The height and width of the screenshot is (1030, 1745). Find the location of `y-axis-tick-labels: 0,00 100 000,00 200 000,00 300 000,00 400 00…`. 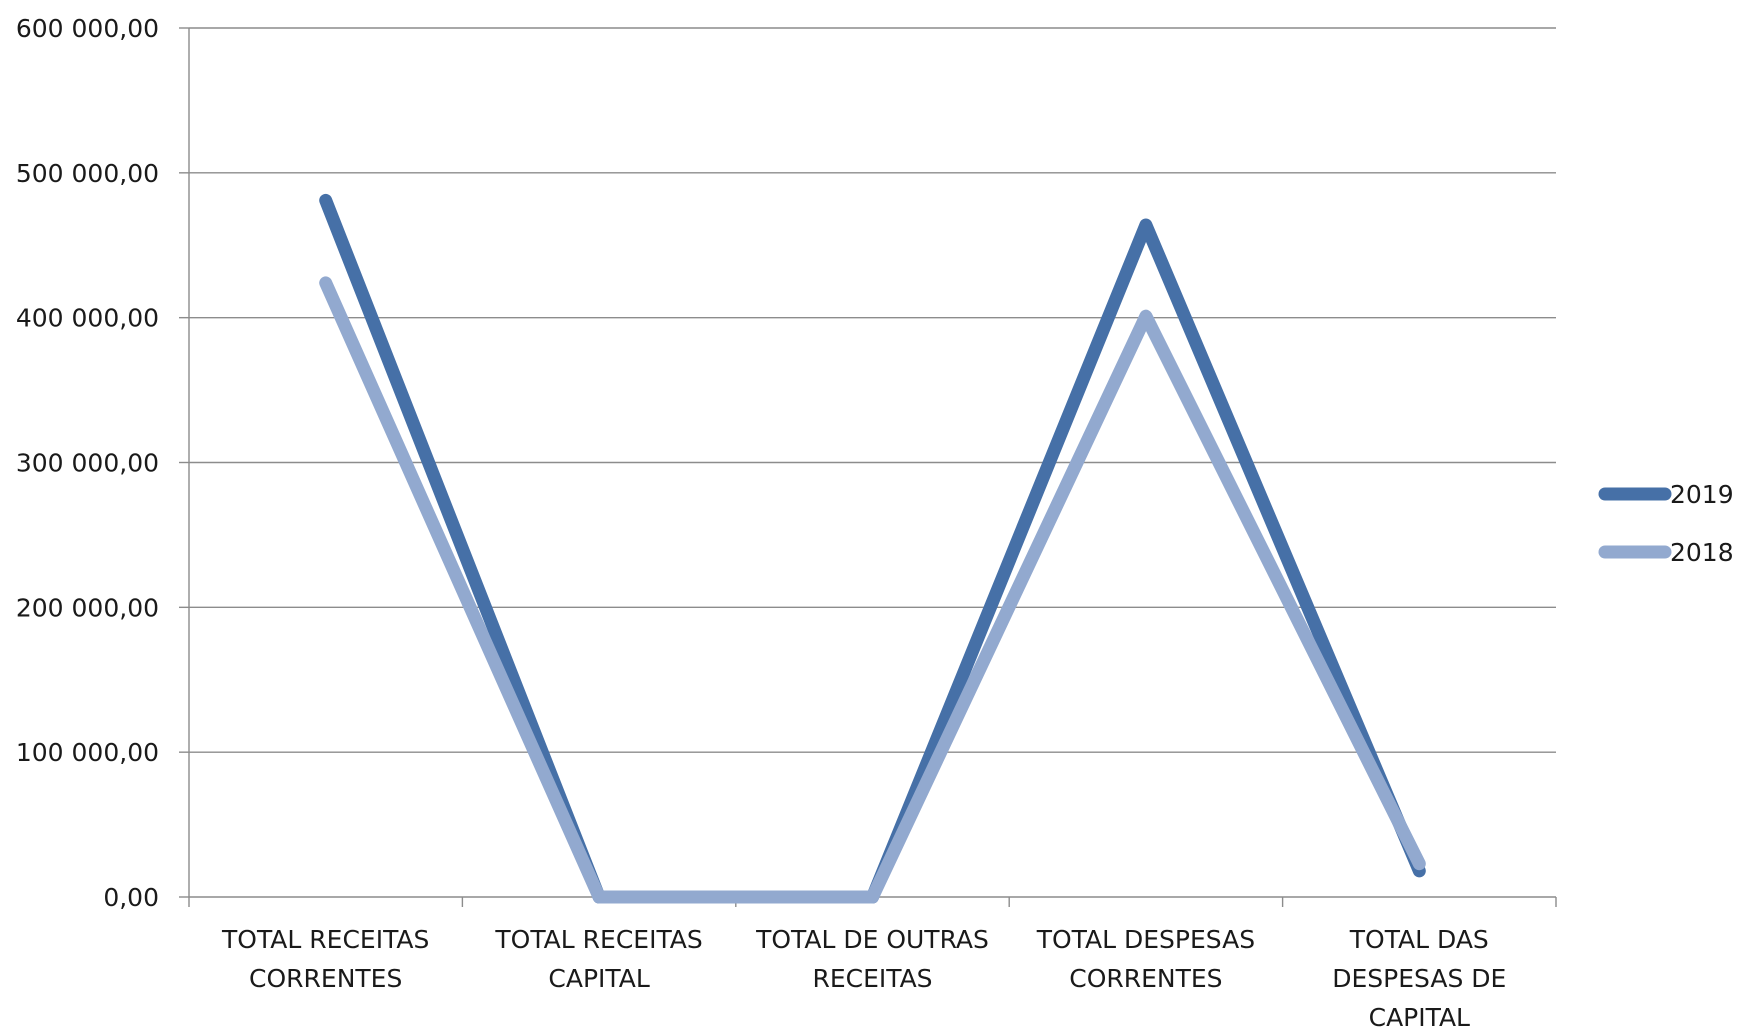

y-axis-tick-labels: 0,00 100 000,00 200 000,00 300 000,00 400 00… is located at coordinates (87, 463).